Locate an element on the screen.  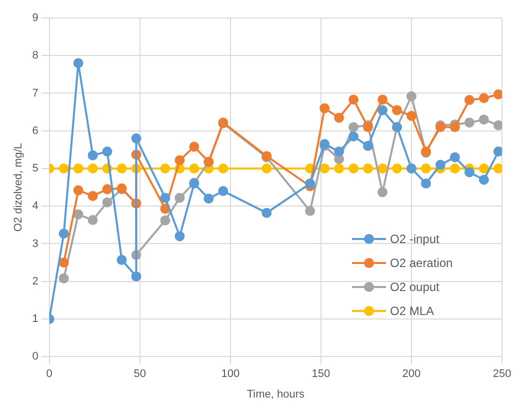
x-axis-title: Time, hours is located at coordinates (275, 394).